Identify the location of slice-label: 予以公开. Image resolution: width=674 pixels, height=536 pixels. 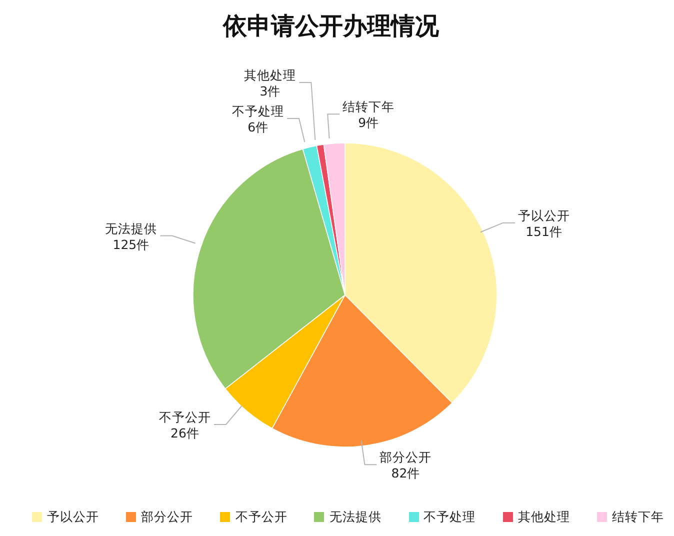
(544, 214).